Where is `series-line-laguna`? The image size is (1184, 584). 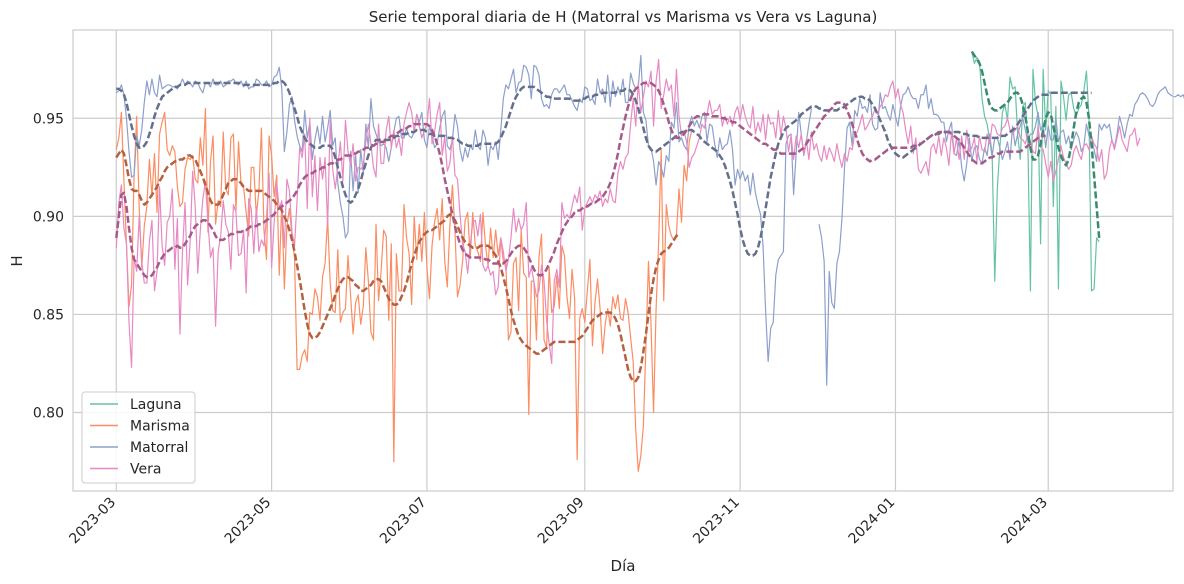 series-line-laguna is located at coordinates (1035, 171).